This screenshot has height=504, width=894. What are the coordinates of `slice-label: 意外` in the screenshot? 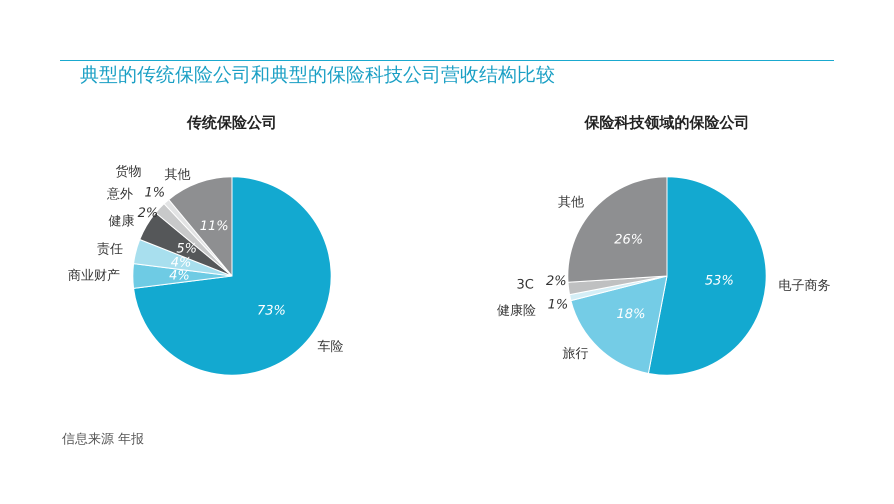 It's located at (119, 194).